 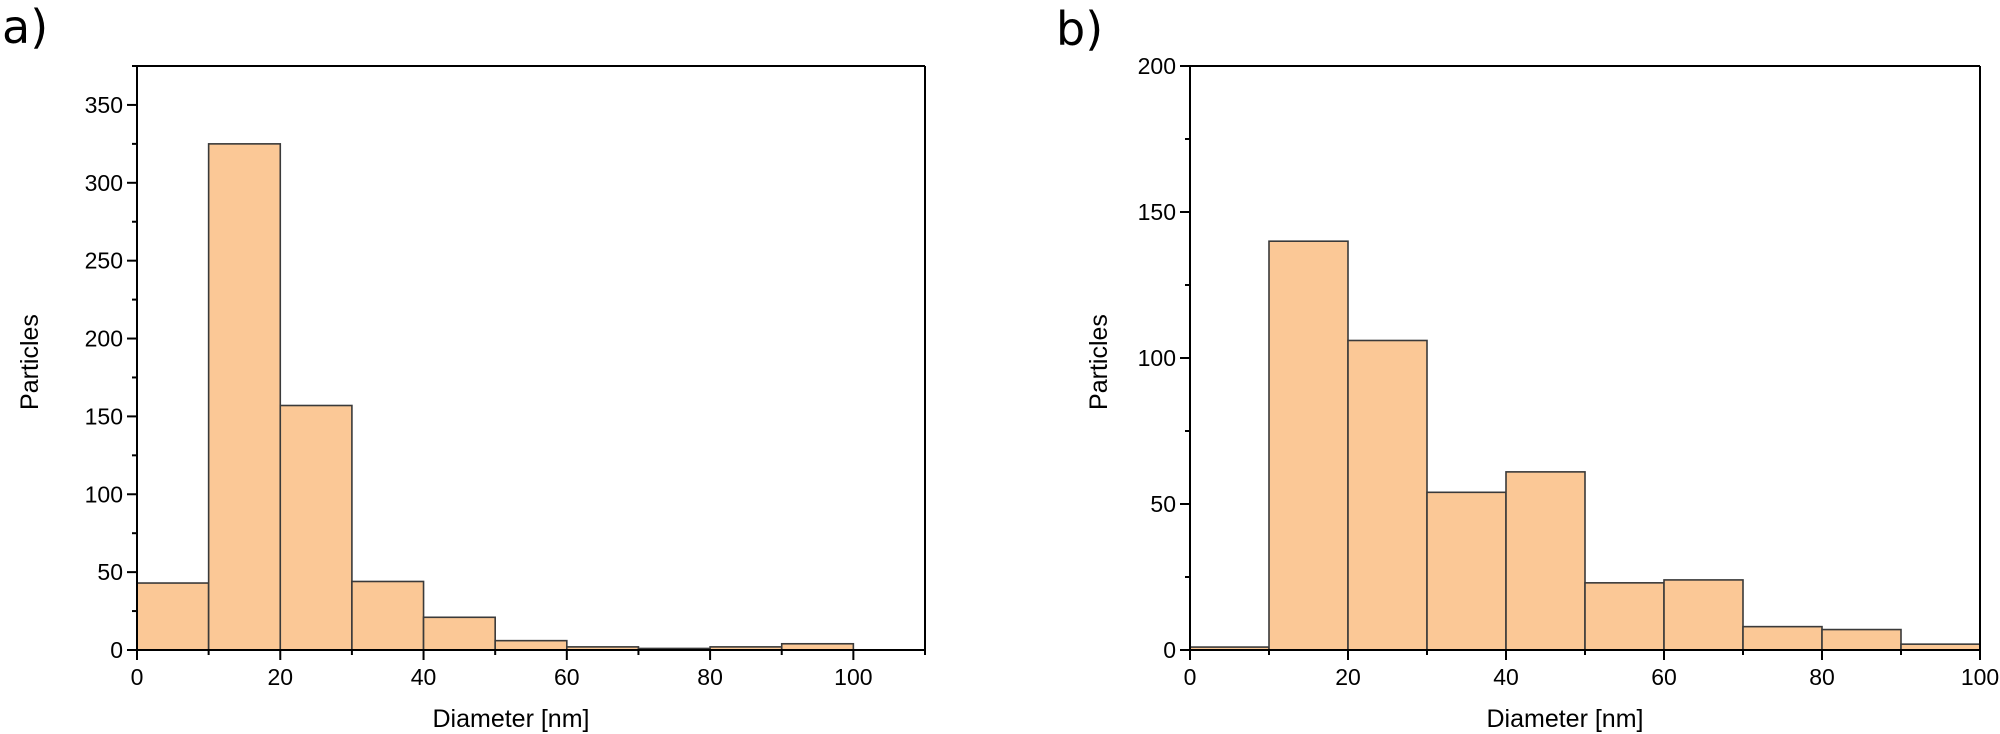 What do you see at coordinates (104, 261) in the screenshot?
I see `y-tick-label: 250` at bounding box center [104, 261].